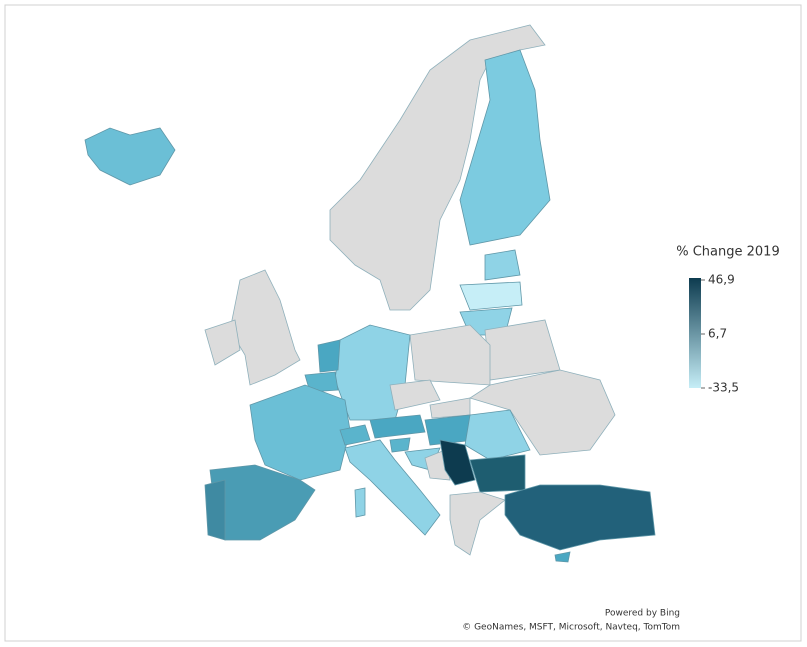  What do you see at coordinates (392, 487) in the screenshot?
I see `italy` at bounding box center [392, 487].